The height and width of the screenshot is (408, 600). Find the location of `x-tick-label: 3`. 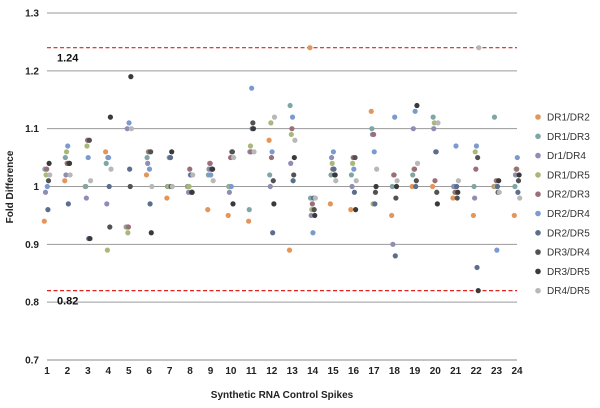

x-tick-label: 3 is located at coordinates (88, 371).